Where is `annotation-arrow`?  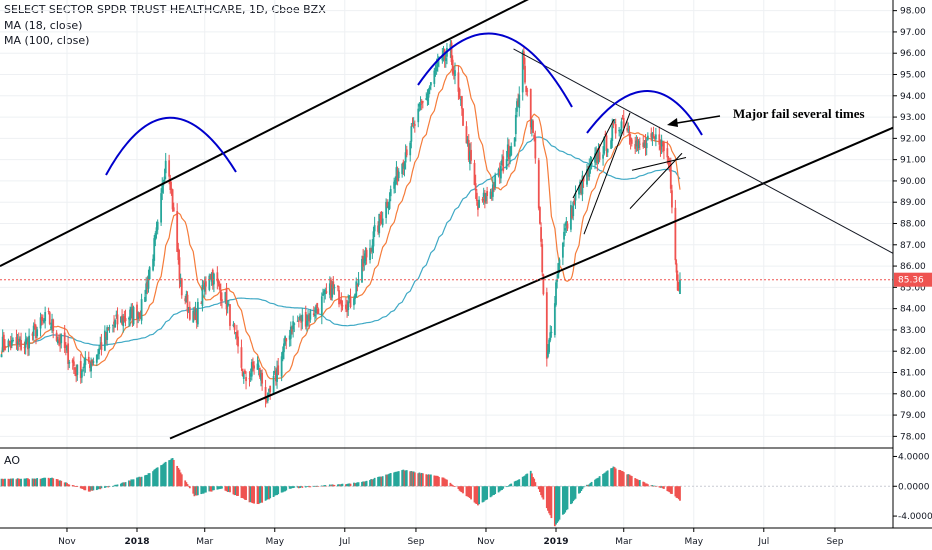 annotation-arrow is located at coordinates (694, 121).